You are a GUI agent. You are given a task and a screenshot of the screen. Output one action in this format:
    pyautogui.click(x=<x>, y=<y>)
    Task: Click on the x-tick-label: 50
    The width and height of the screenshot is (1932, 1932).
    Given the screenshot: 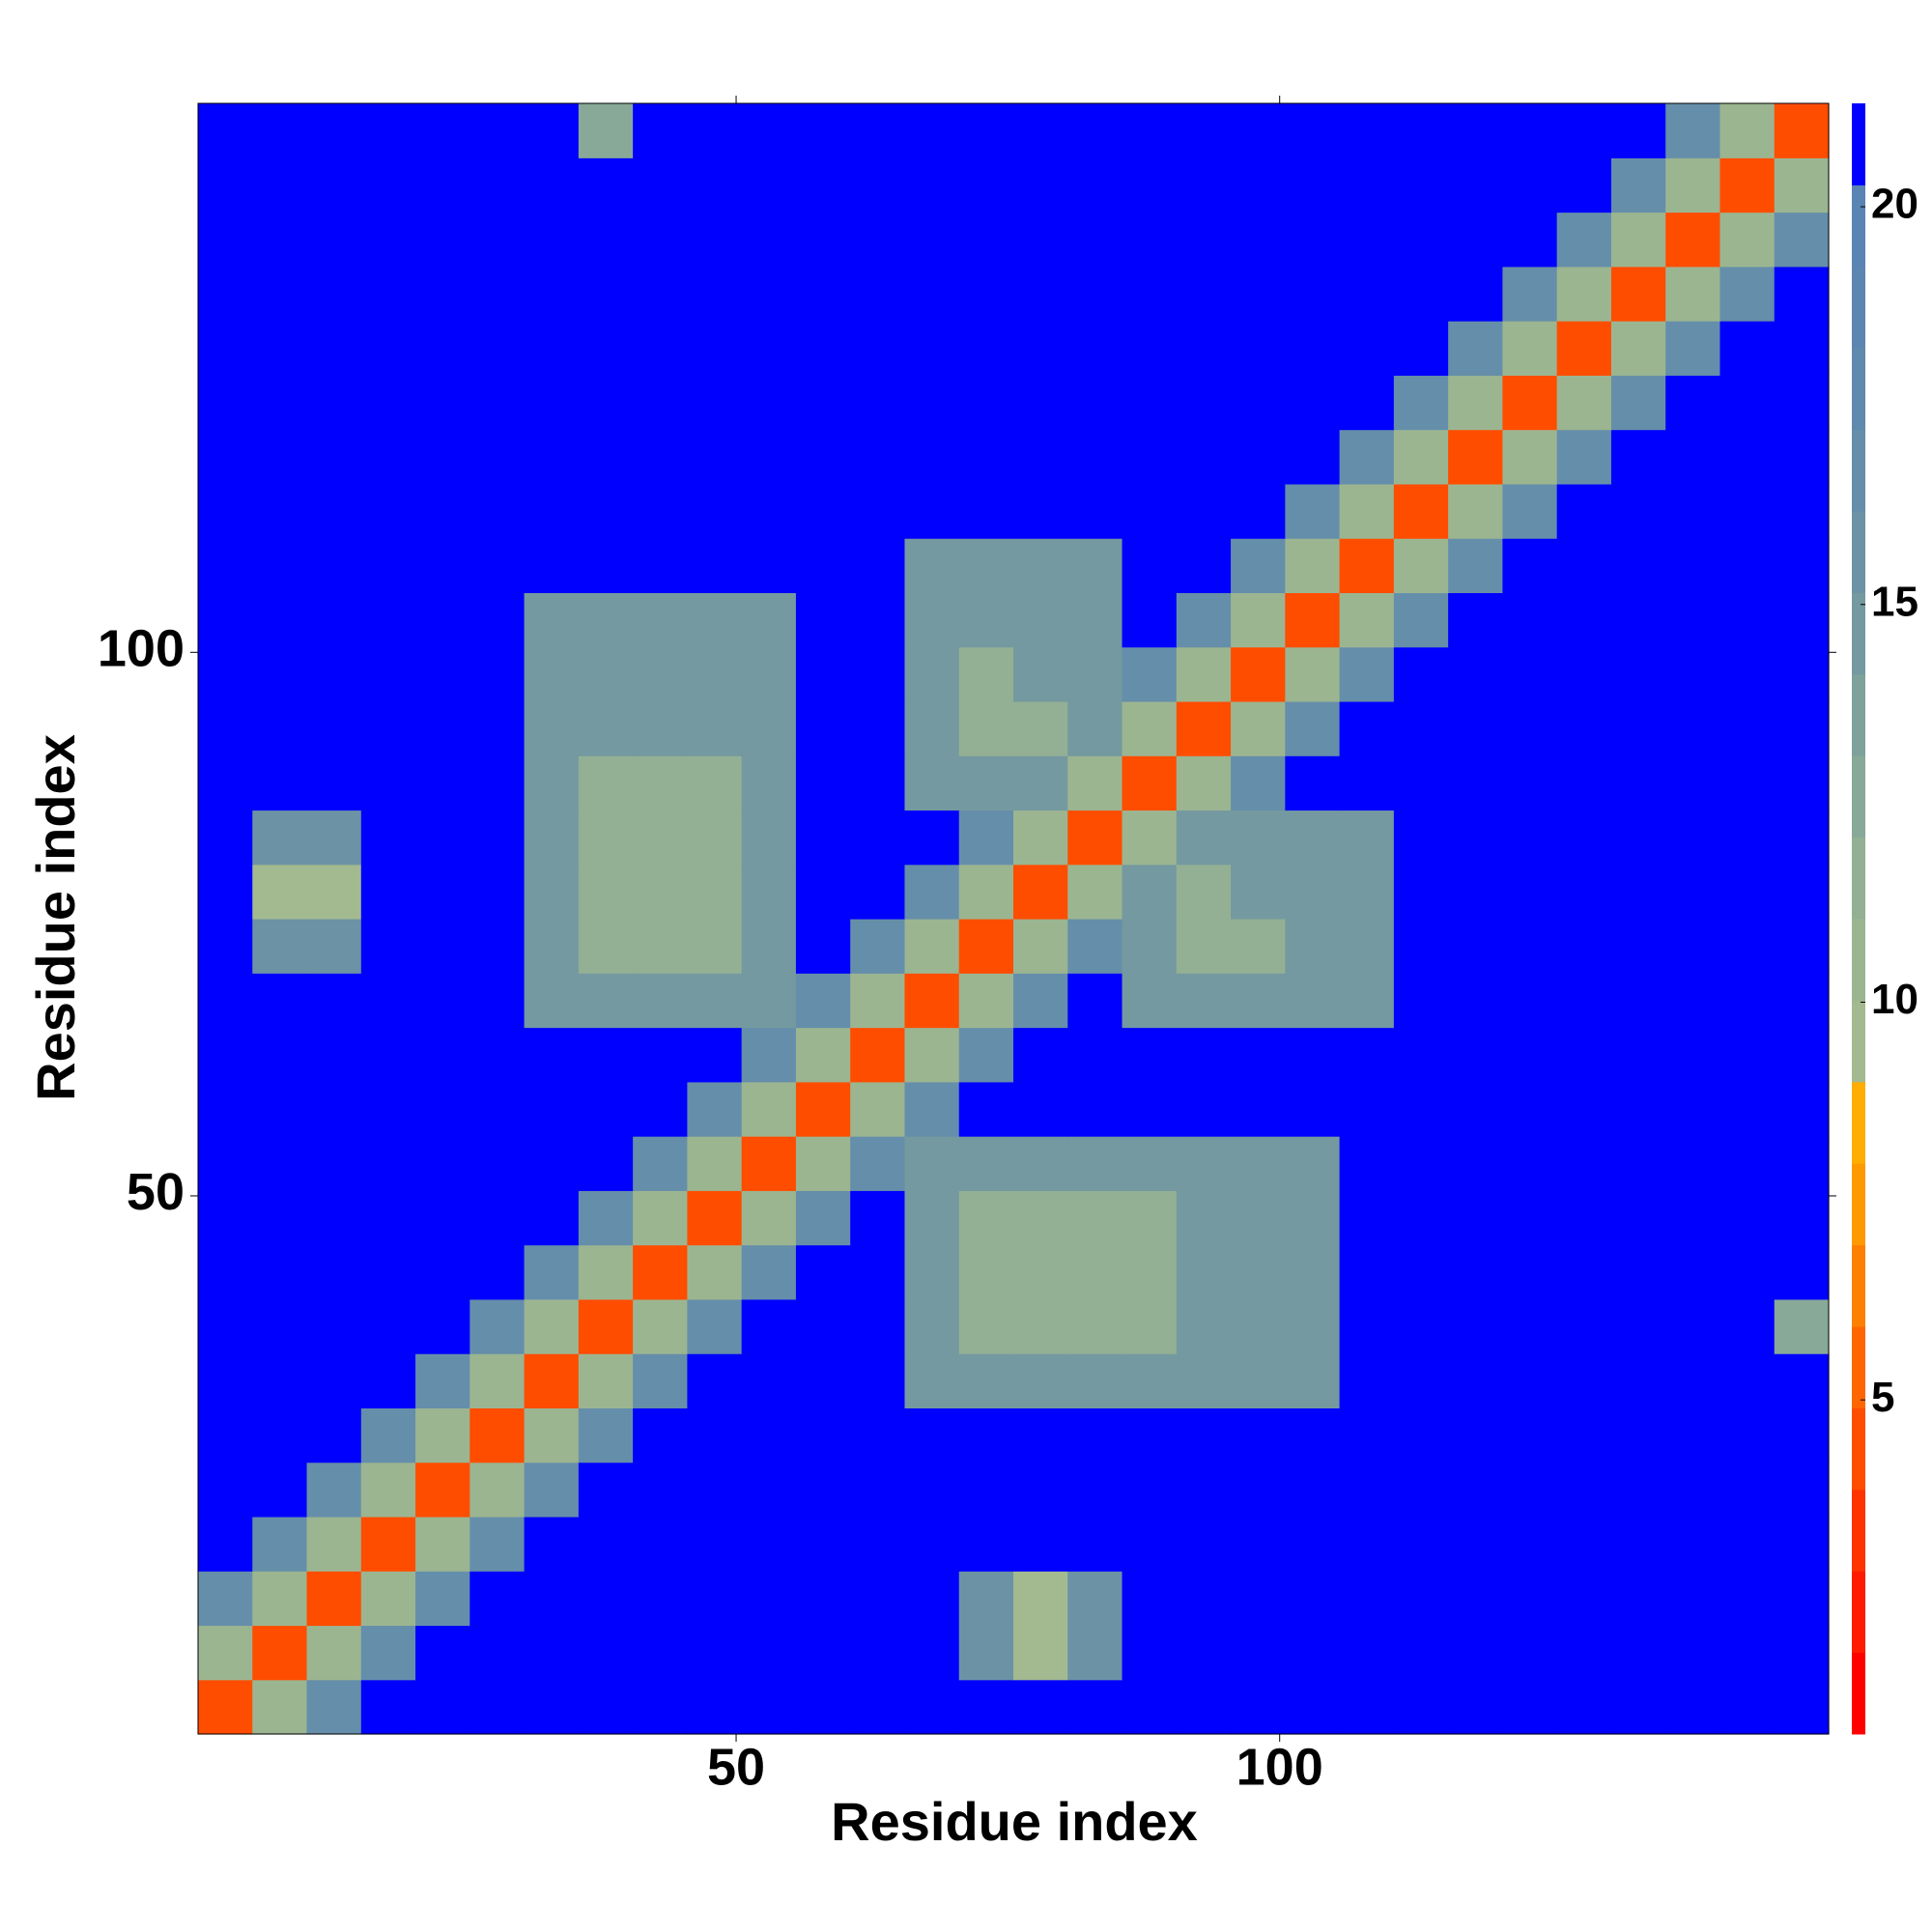 What is the action you would take?
    pyautogui.click(x=736, y=1767)
    